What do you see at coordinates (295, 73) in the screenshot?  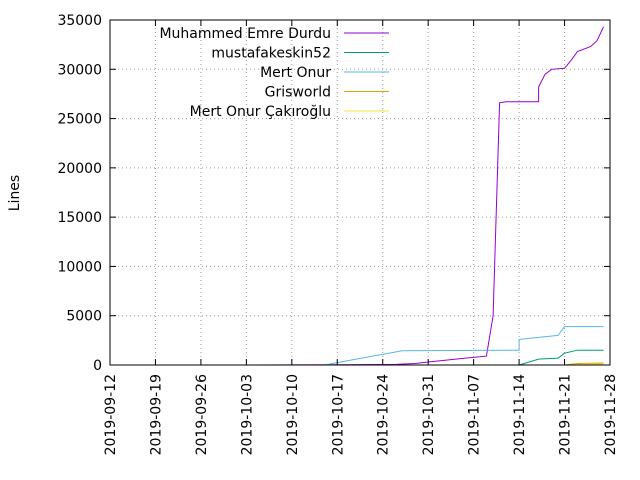 I see `legend-label: Mert Onur` at bounding box center [295, 73].